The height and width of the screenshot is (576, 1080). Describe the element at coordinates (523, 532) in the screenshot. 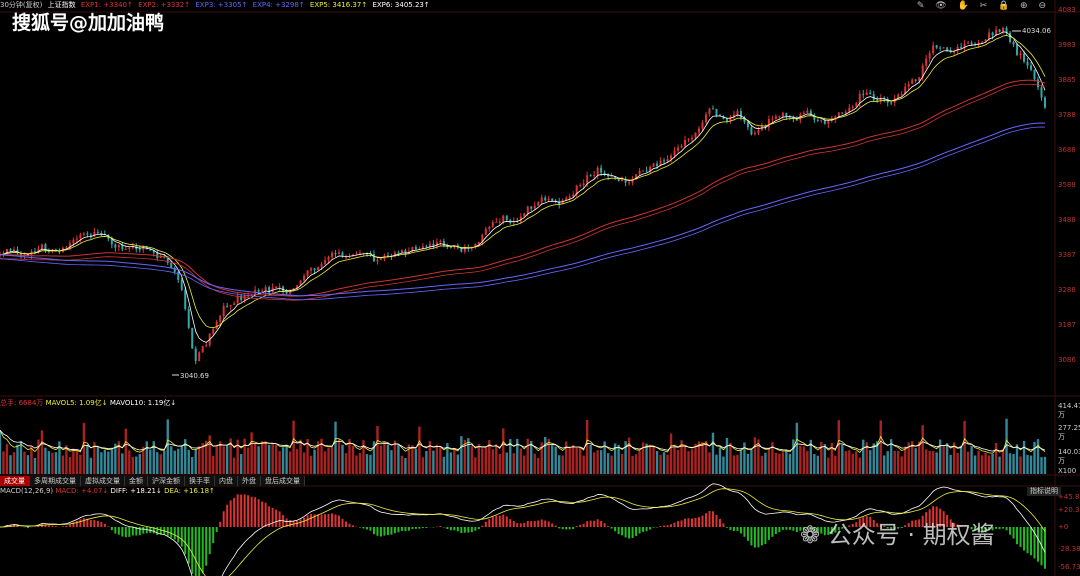

I see `dea-line` at that location.